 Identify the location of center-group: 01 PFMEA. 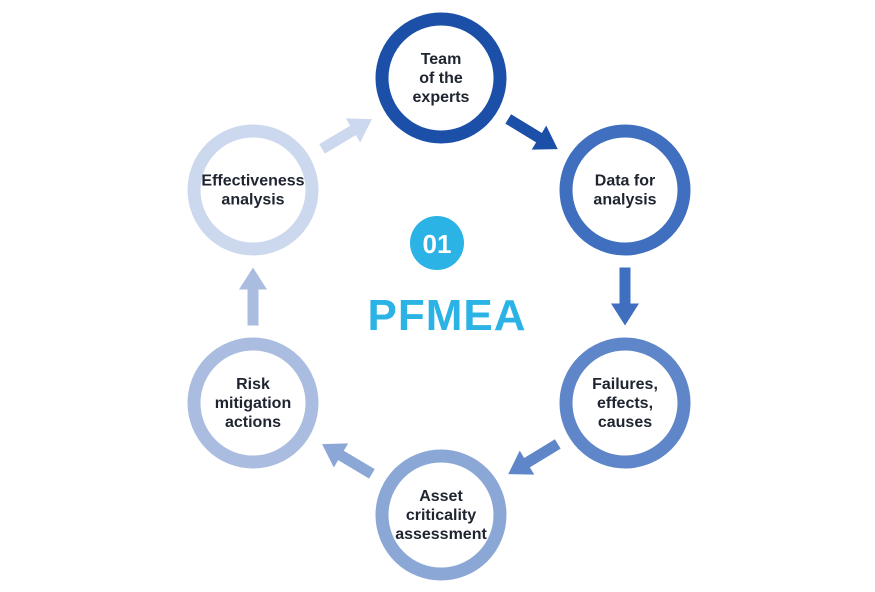
(447, 278).